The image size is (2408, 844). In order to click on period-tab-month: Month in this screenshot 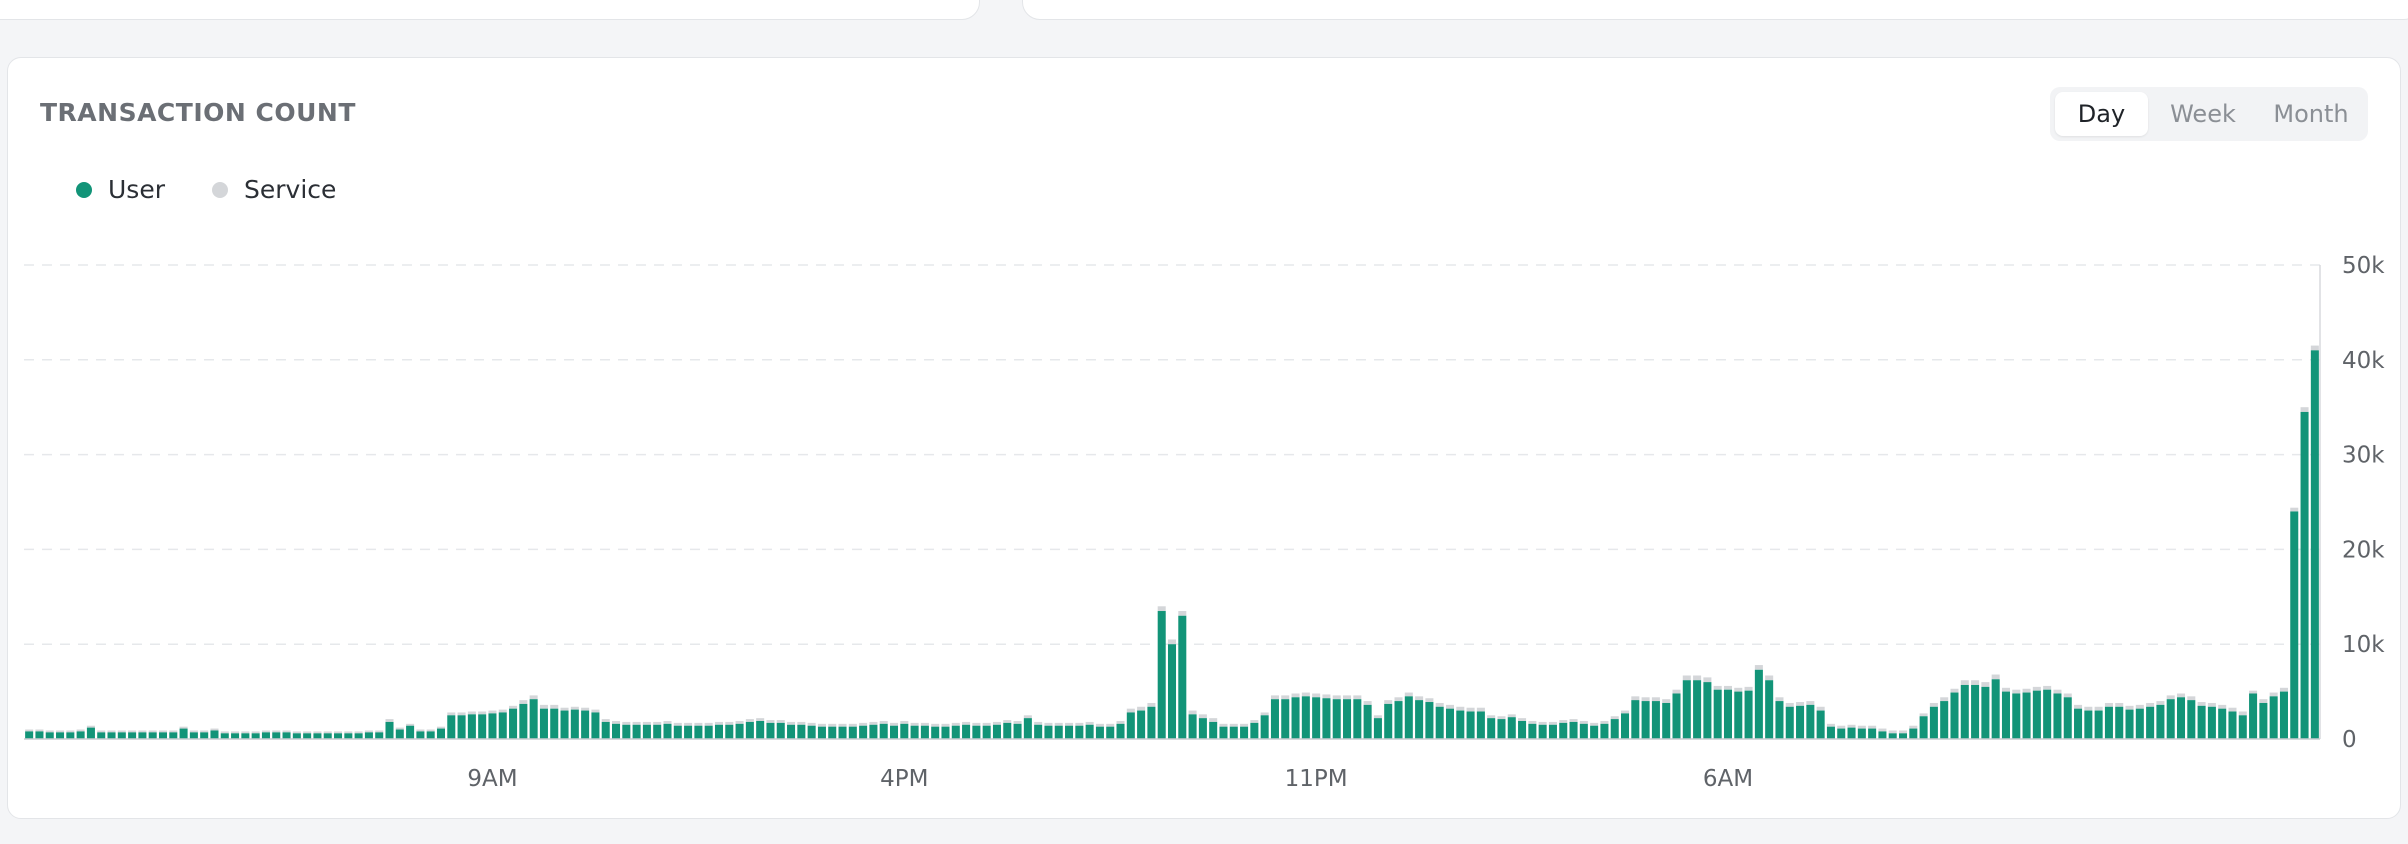, I will do `click(2311, 114)`.